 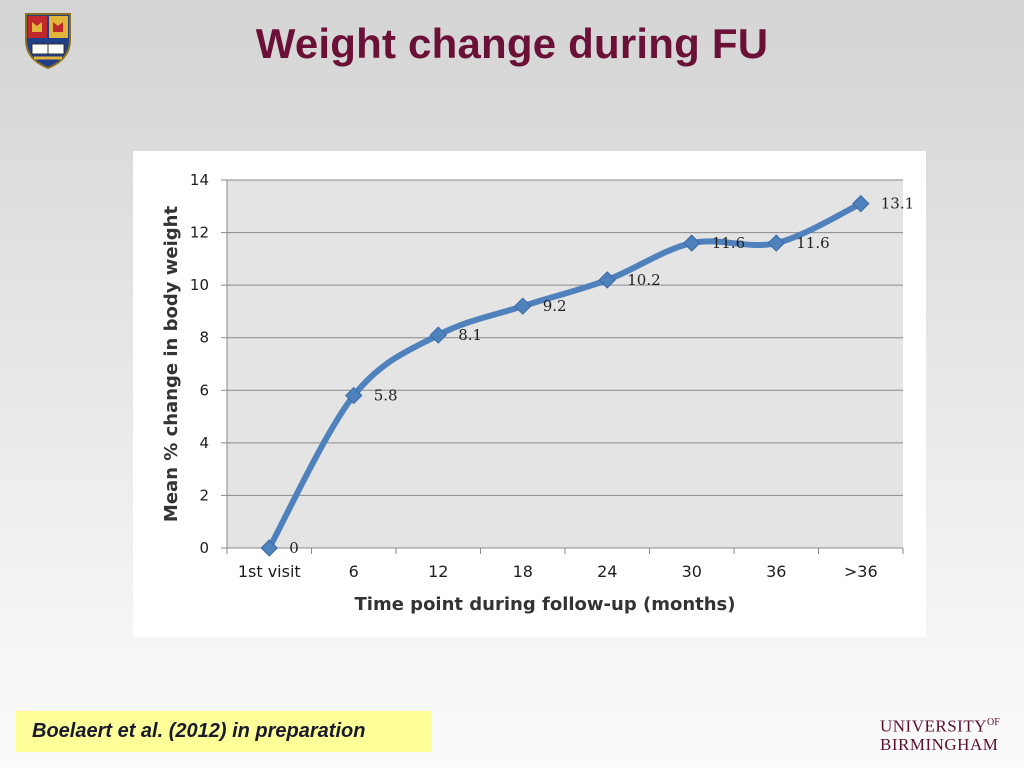 I want to click on y-tick-label: 8, so click(x=204, y=338).